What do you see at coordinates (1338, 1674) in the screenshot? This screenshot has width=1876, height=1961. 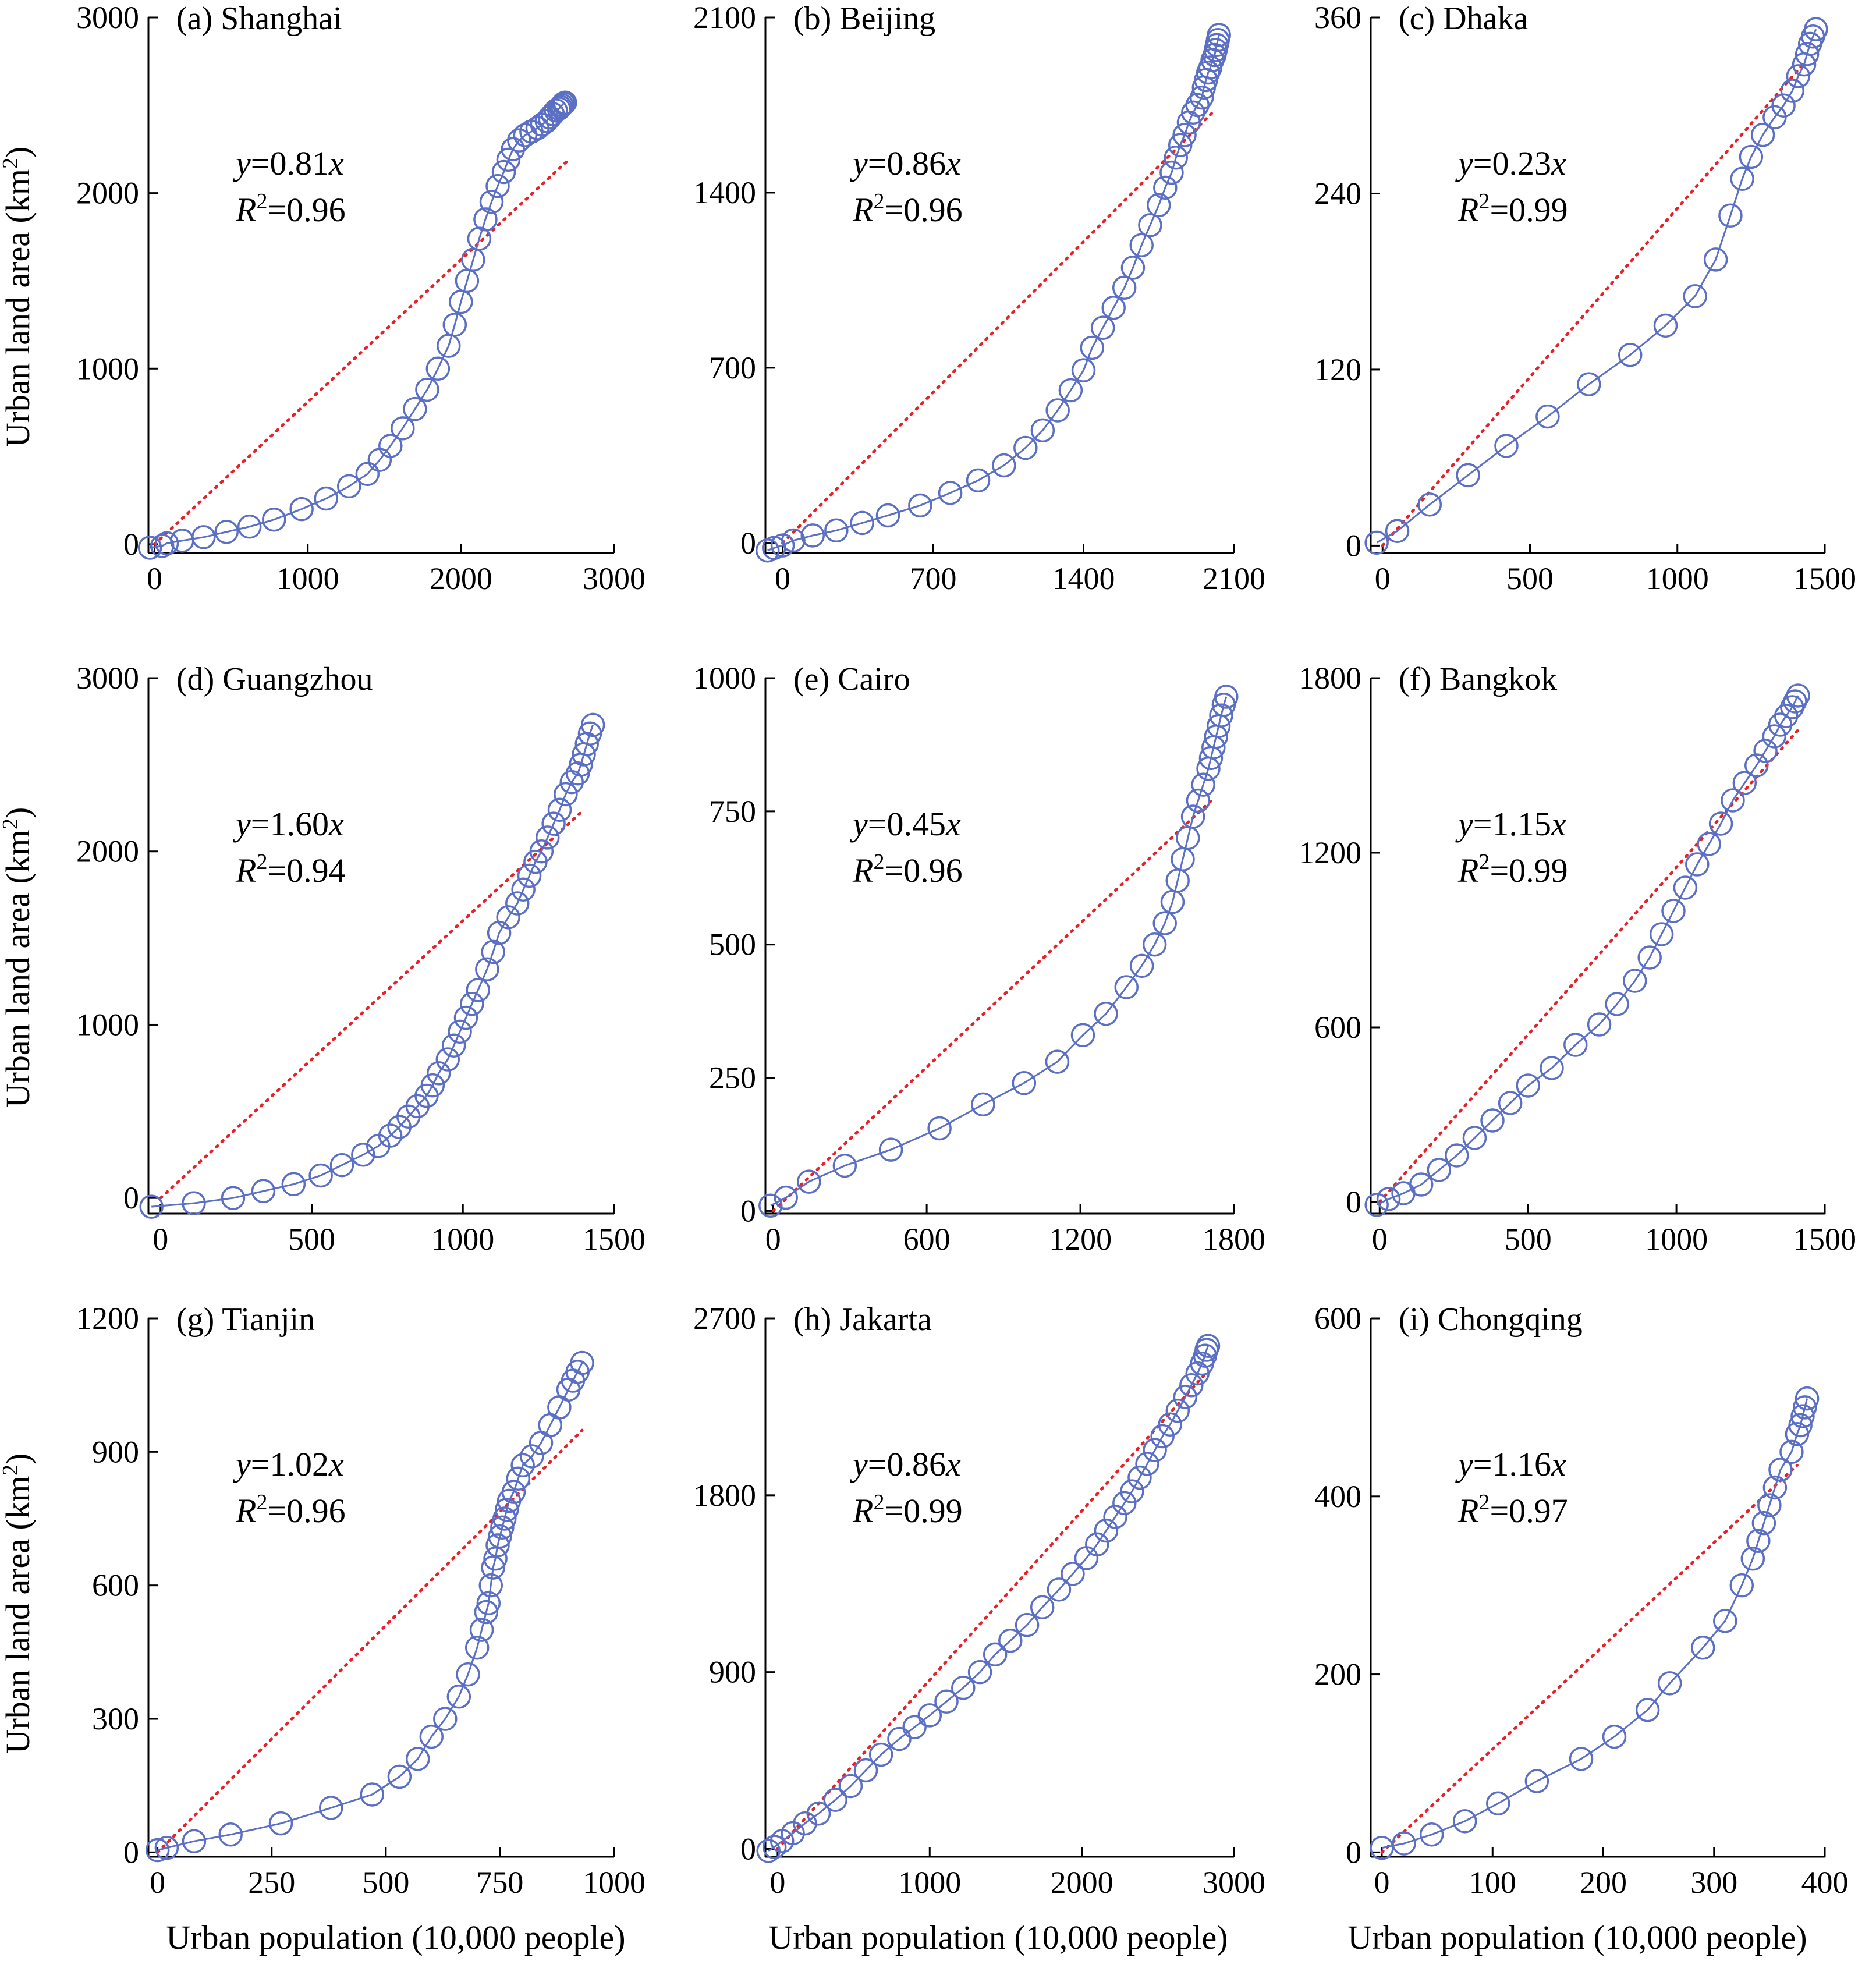 I see `y-tick-label: 200` at bounding box center [1338, 1674].